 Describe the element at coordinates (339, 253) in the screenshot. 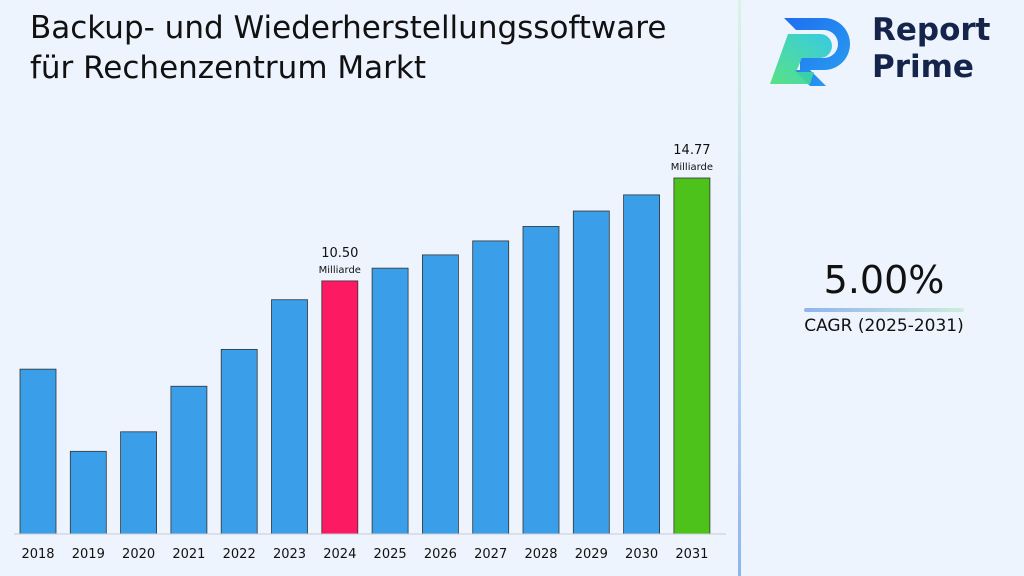

I see `data-label-value-2024: 10.50` at that location.